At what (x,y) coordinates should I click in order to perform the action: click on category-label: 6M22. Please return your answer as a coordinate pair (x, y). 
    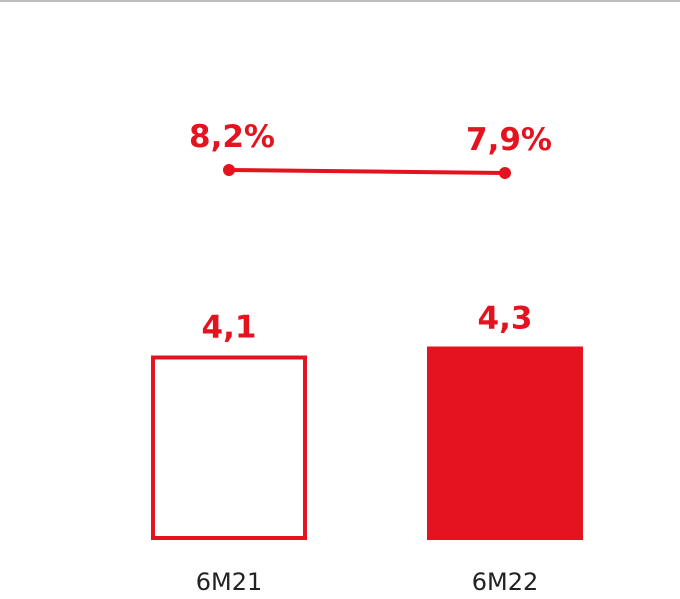
    Looking at the image, I should click on (505, 582).